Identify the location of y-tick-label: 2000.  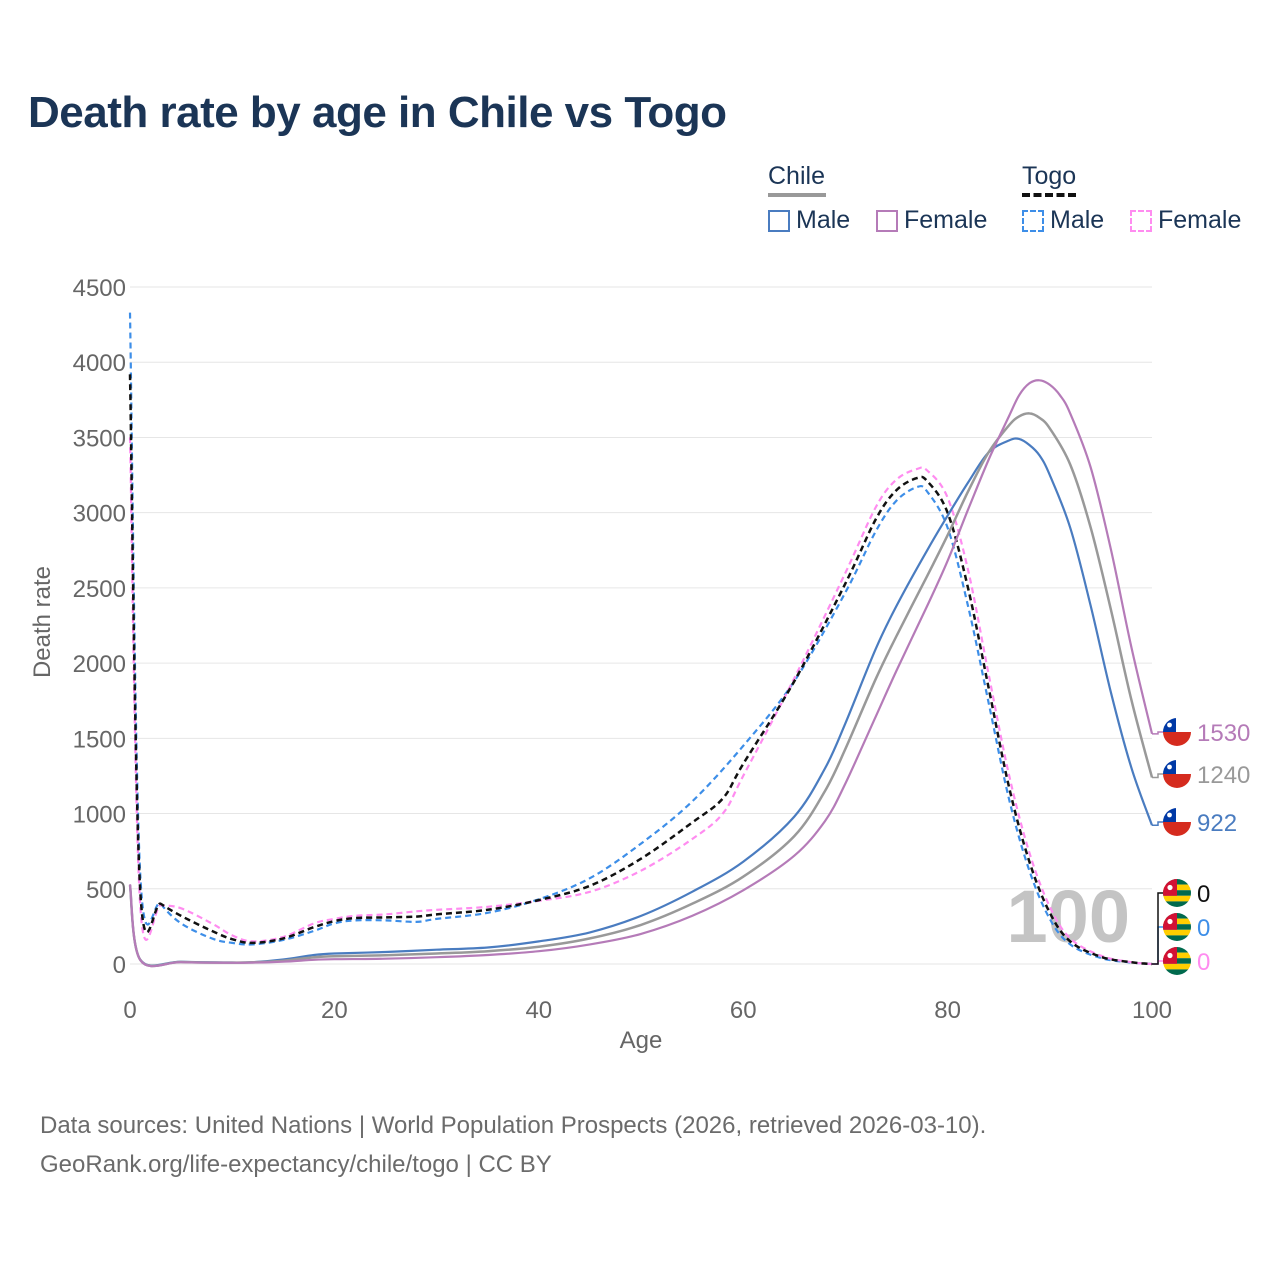
(99, 664).